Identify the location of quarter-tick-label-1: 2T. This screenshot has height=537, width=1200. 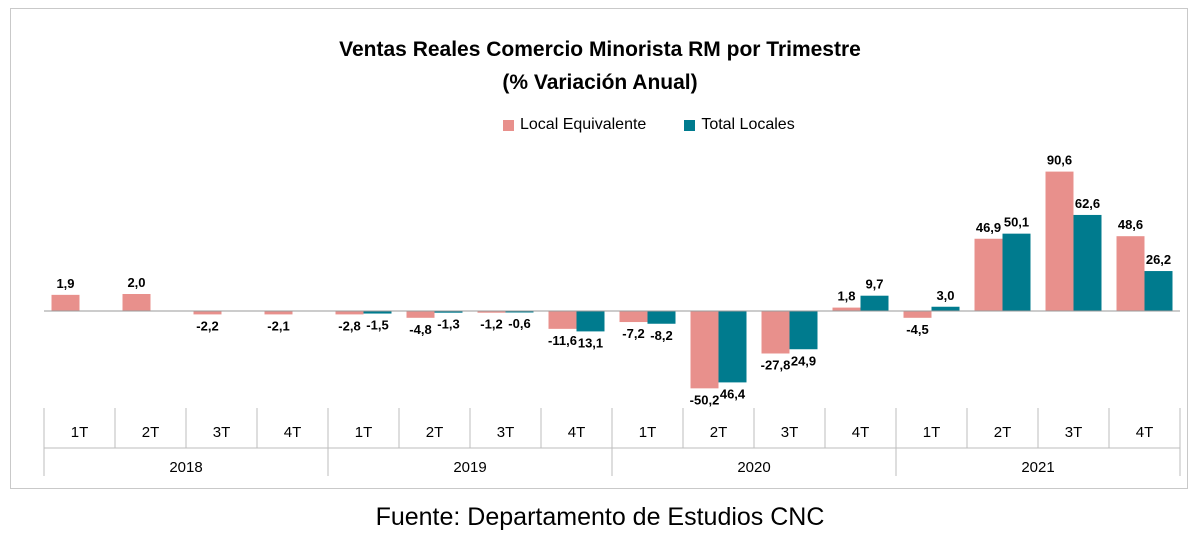
(151, 432).